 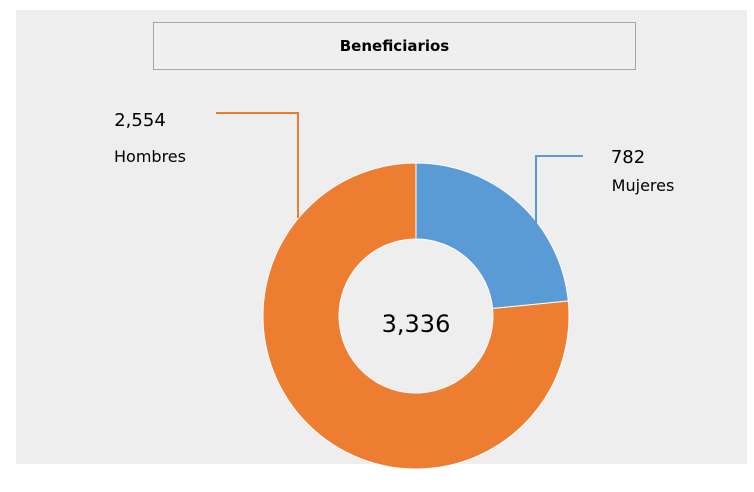 What do you see at coordinates (140, 120) in the screenshot?
I see `value-label-hombres: 2,554` at bounding box center [140, 120].